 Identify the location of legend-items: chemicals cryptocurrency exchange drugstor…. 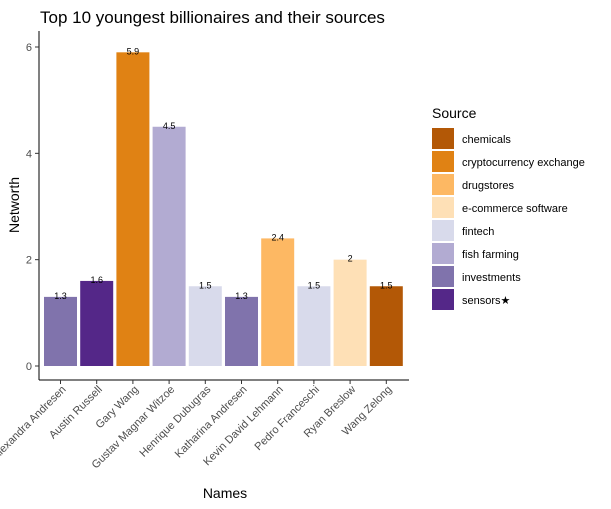
(508, 219).